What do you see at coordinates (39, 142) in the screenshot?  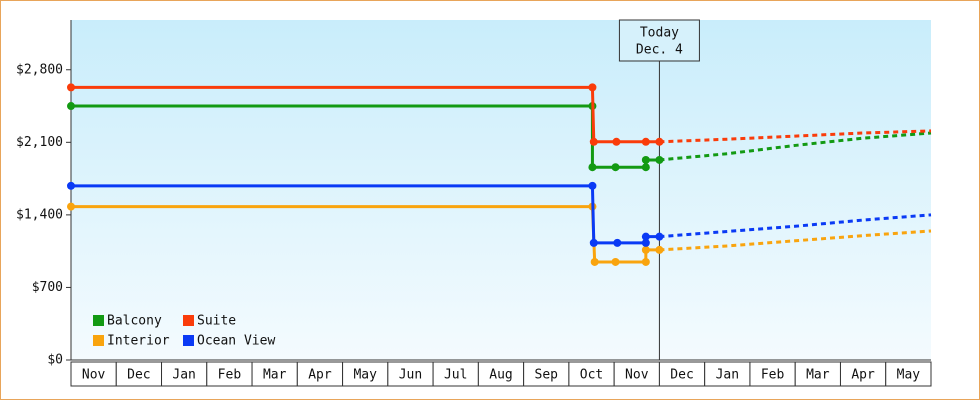 I see `y-tick-label: $2,100` at bounding box center [39, 142].